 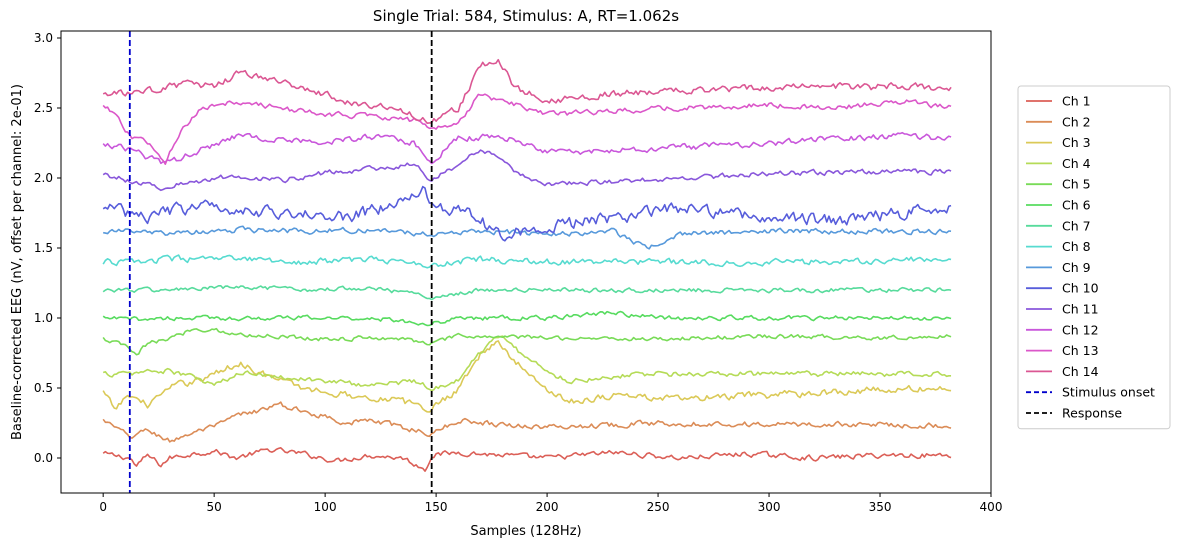 I want to click on legend-label: Ch 8, so click(x=1076, y=246).